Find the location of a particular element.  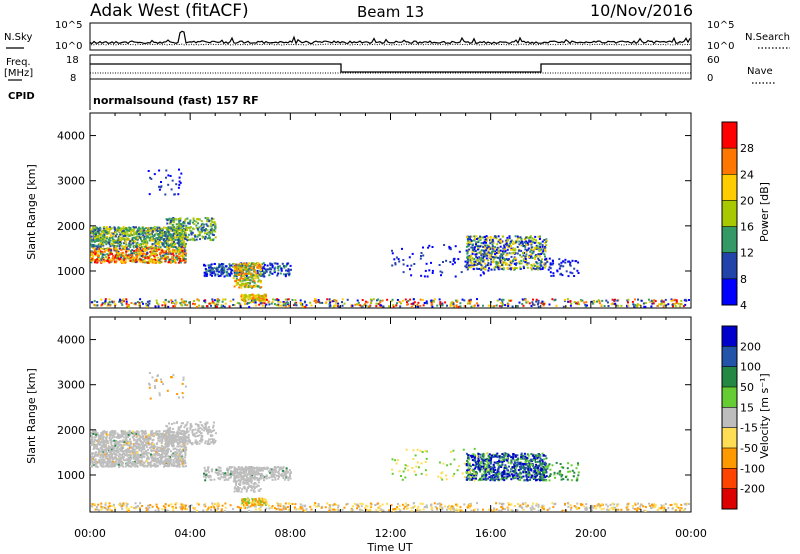

plot-title: Adak West (fitACF) is located at coordinates (169, 11).